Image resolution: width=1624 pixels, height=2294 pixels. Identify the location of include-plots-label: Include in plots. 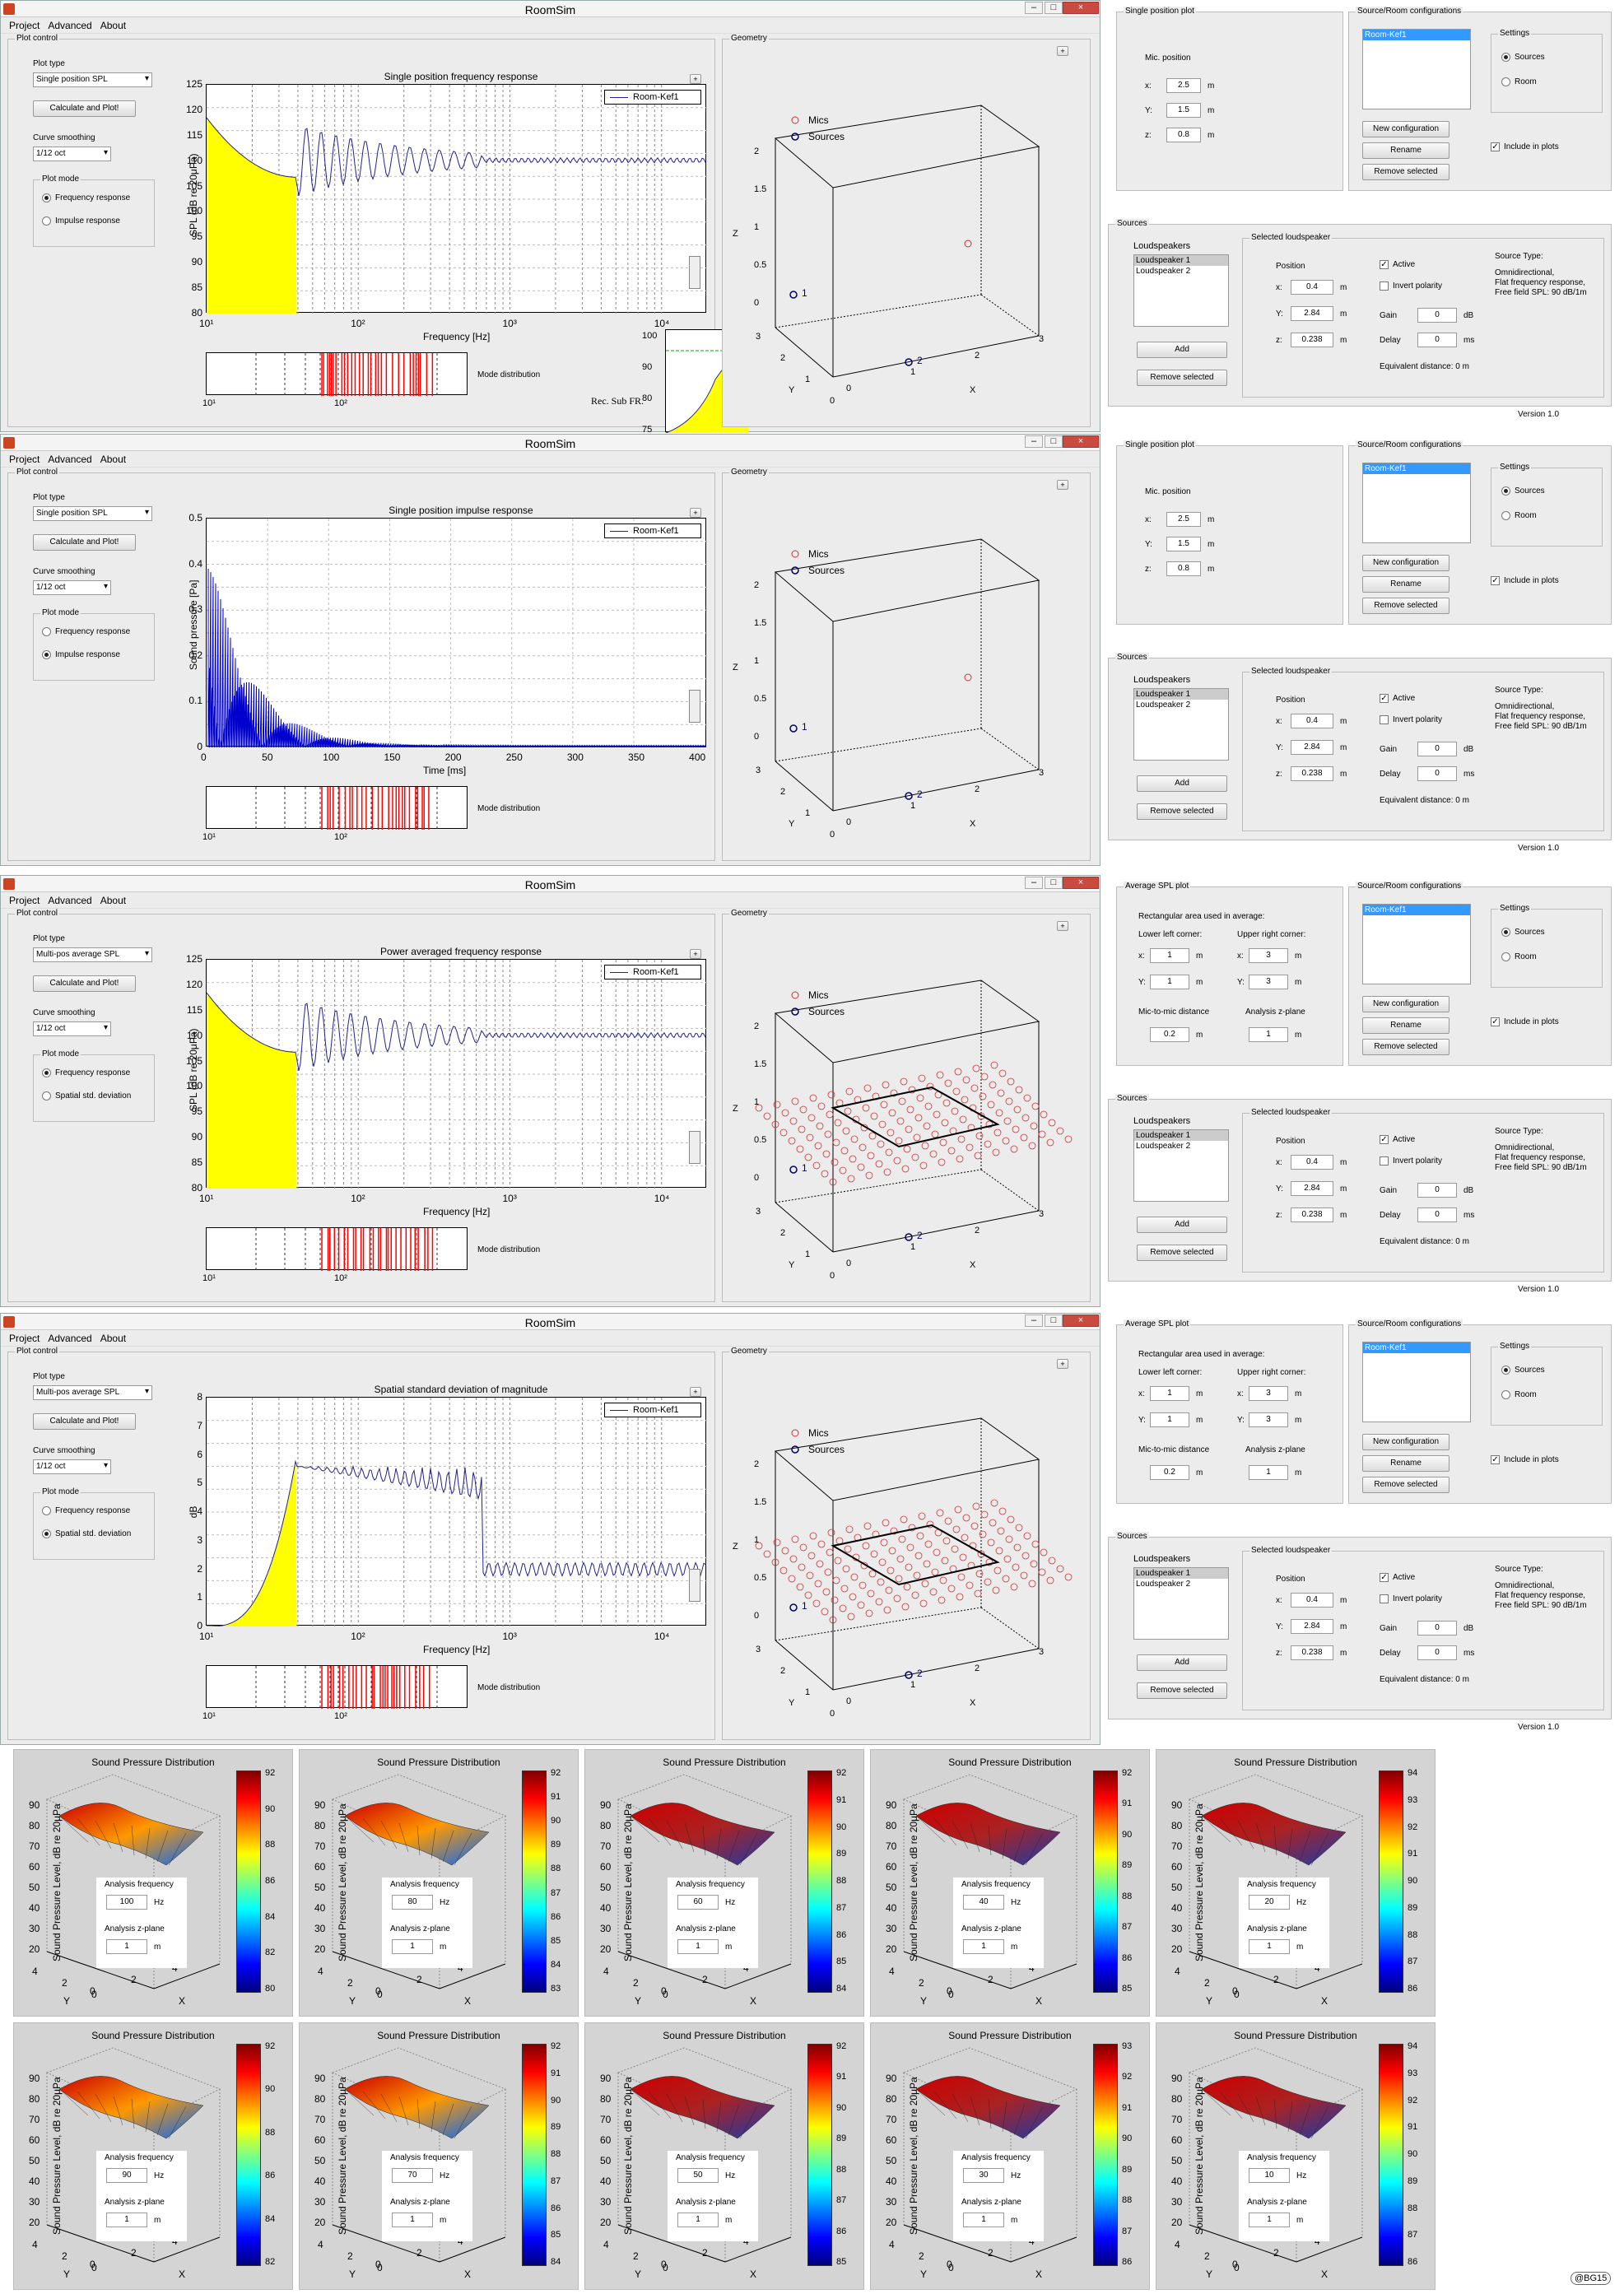
(1531, 1459).